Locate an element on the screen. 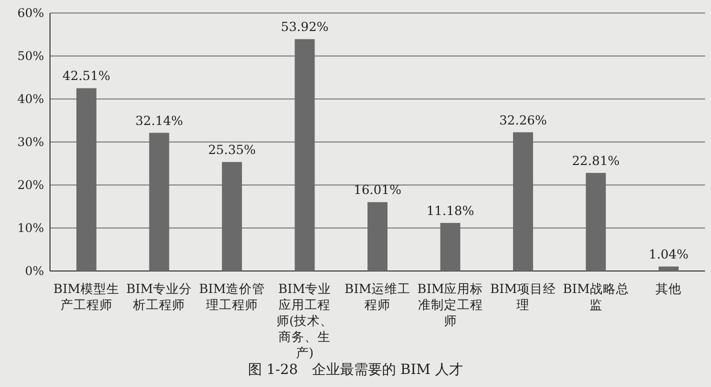 This screenshot has height=387, width=711. data-label: 32.14% is located at coordinates (159, 120).